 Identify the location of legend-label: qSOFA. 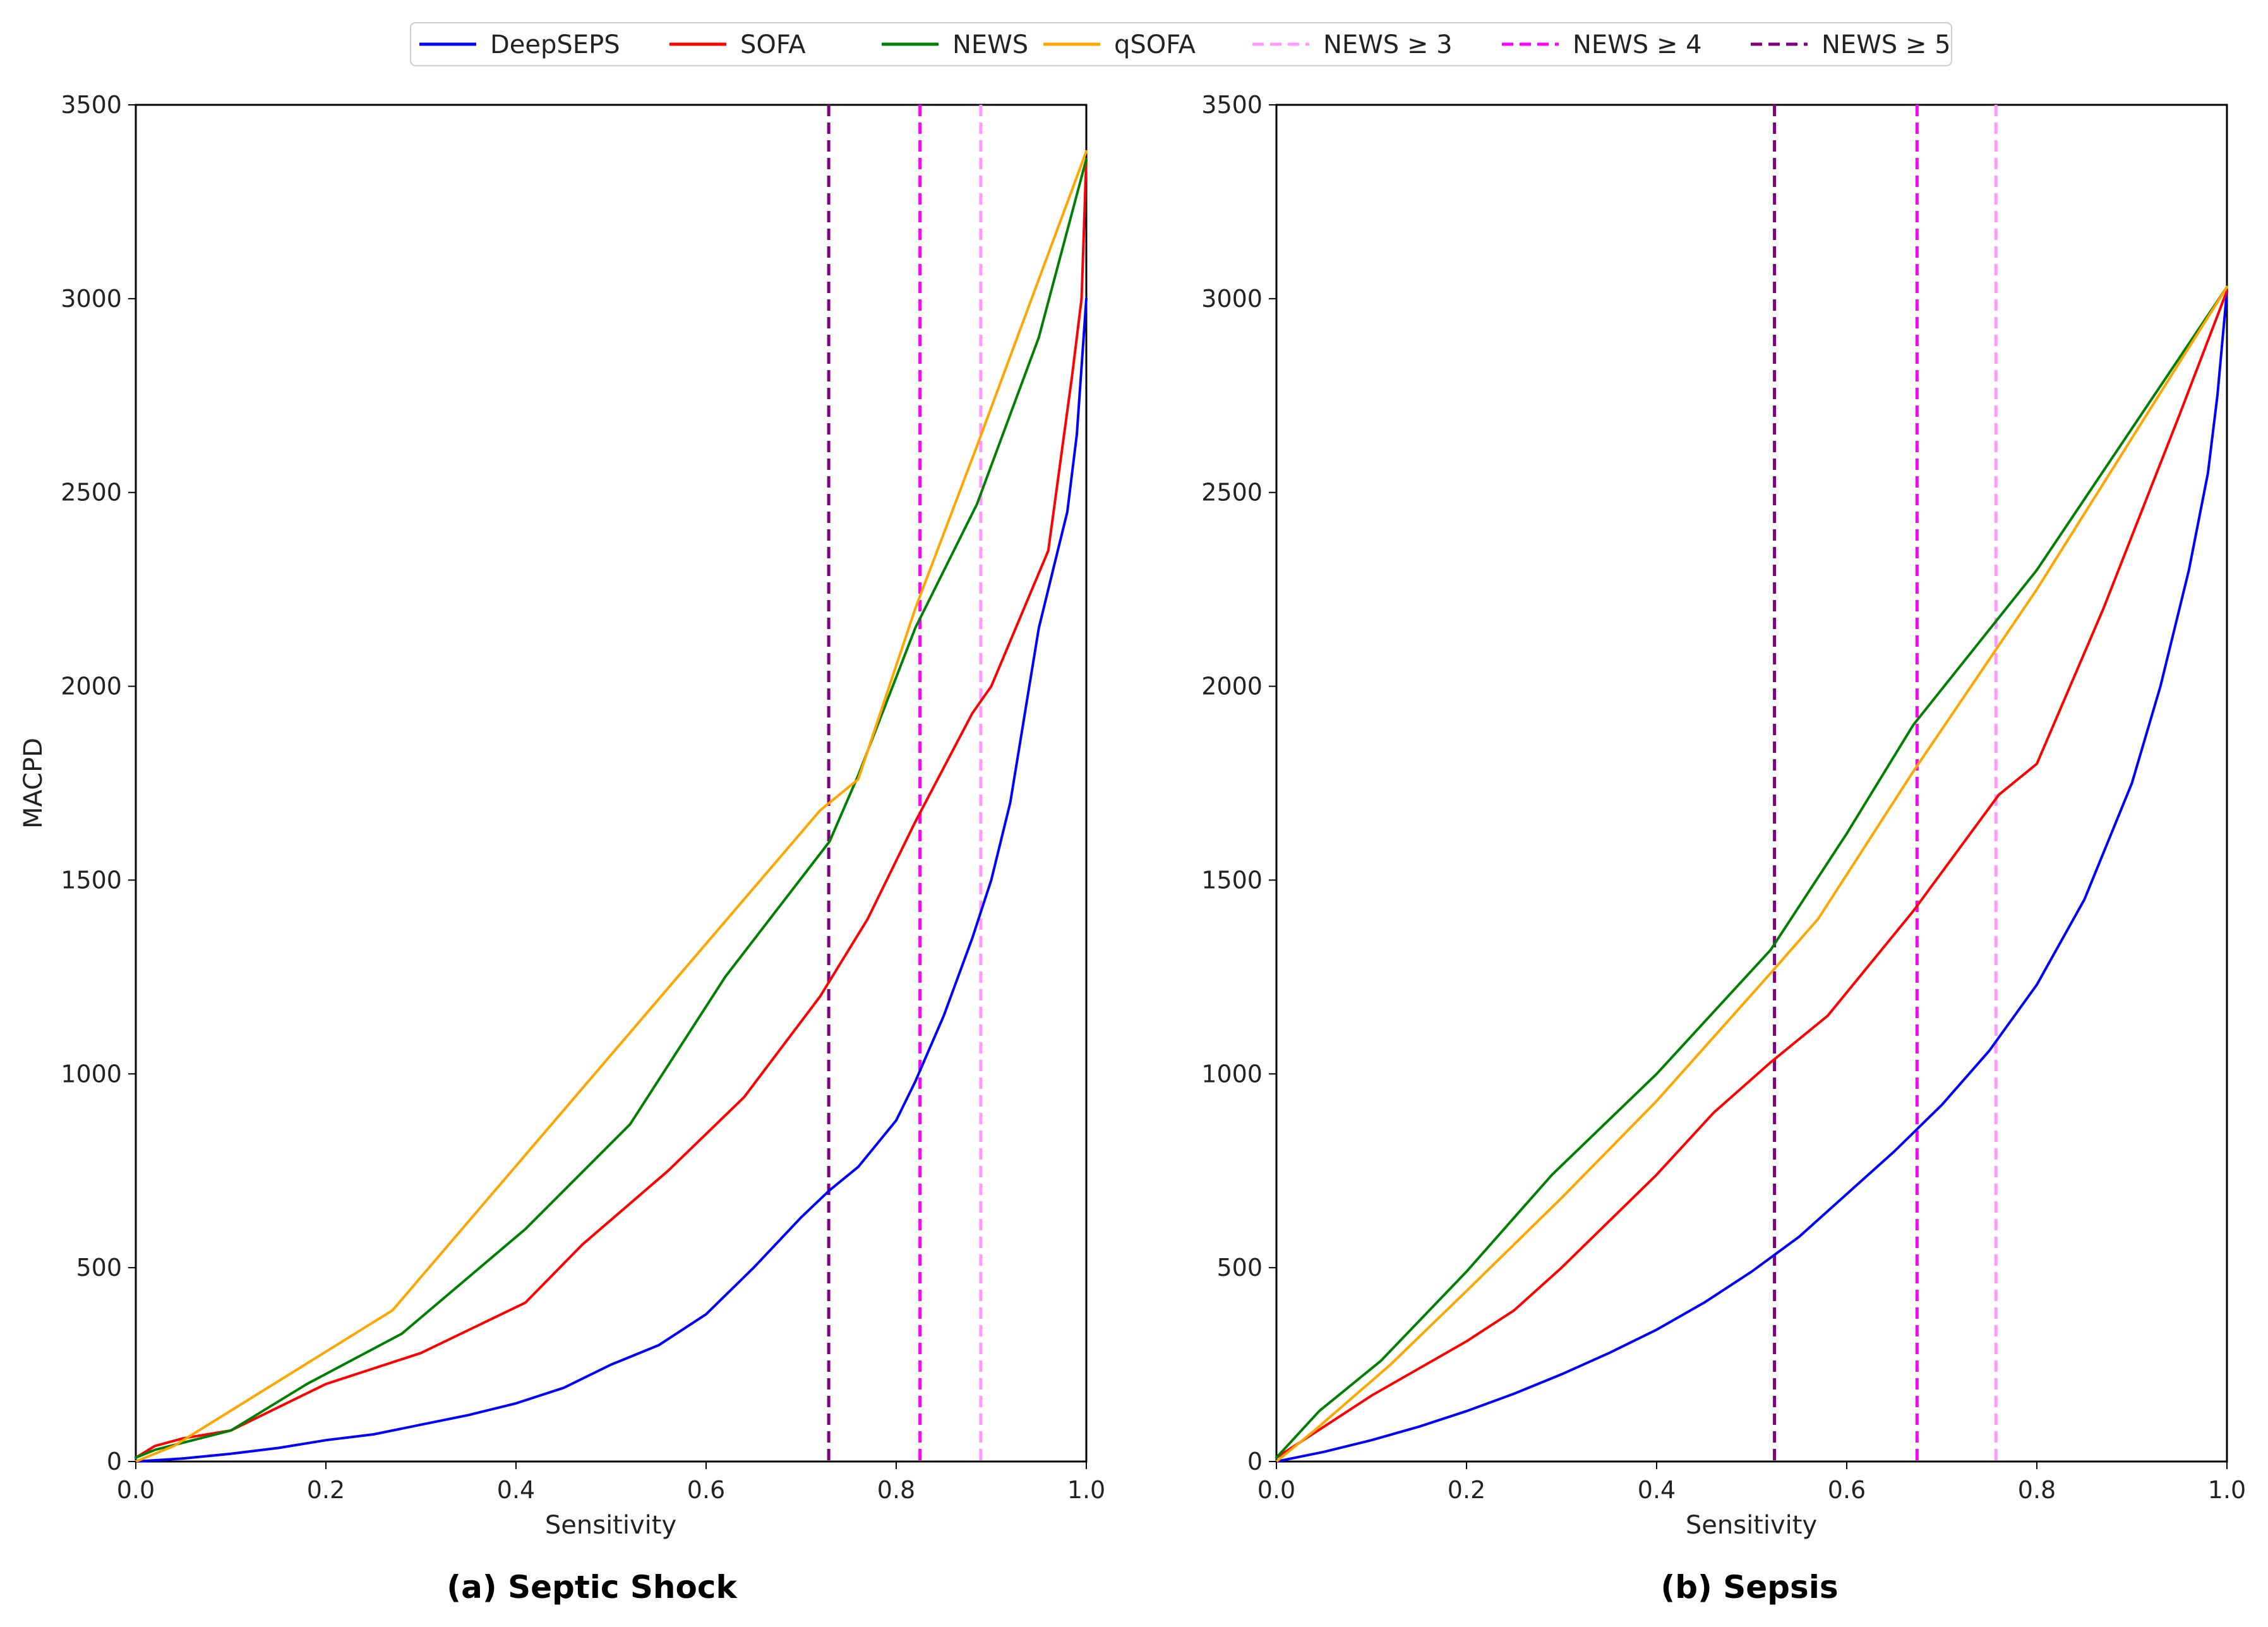
(1155, 44).